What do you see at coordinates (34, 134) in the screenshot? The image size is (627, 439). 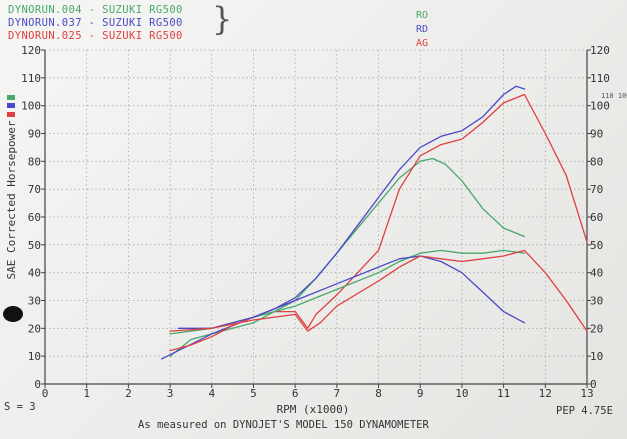 I see `y-tick-label-left: 90` at bounding box center [34, 134].